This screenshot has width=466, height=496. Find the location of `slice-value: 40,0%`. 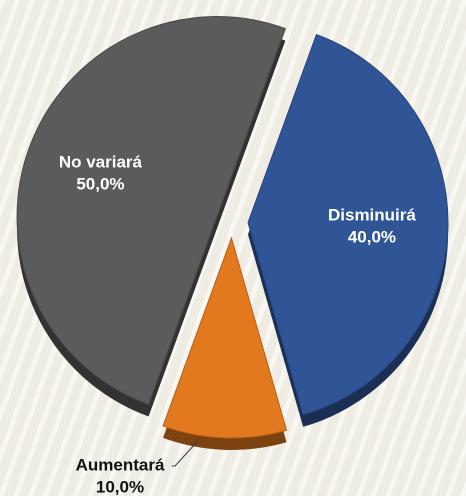

slice-value: 40,0% is located at coordinates (372, 236).